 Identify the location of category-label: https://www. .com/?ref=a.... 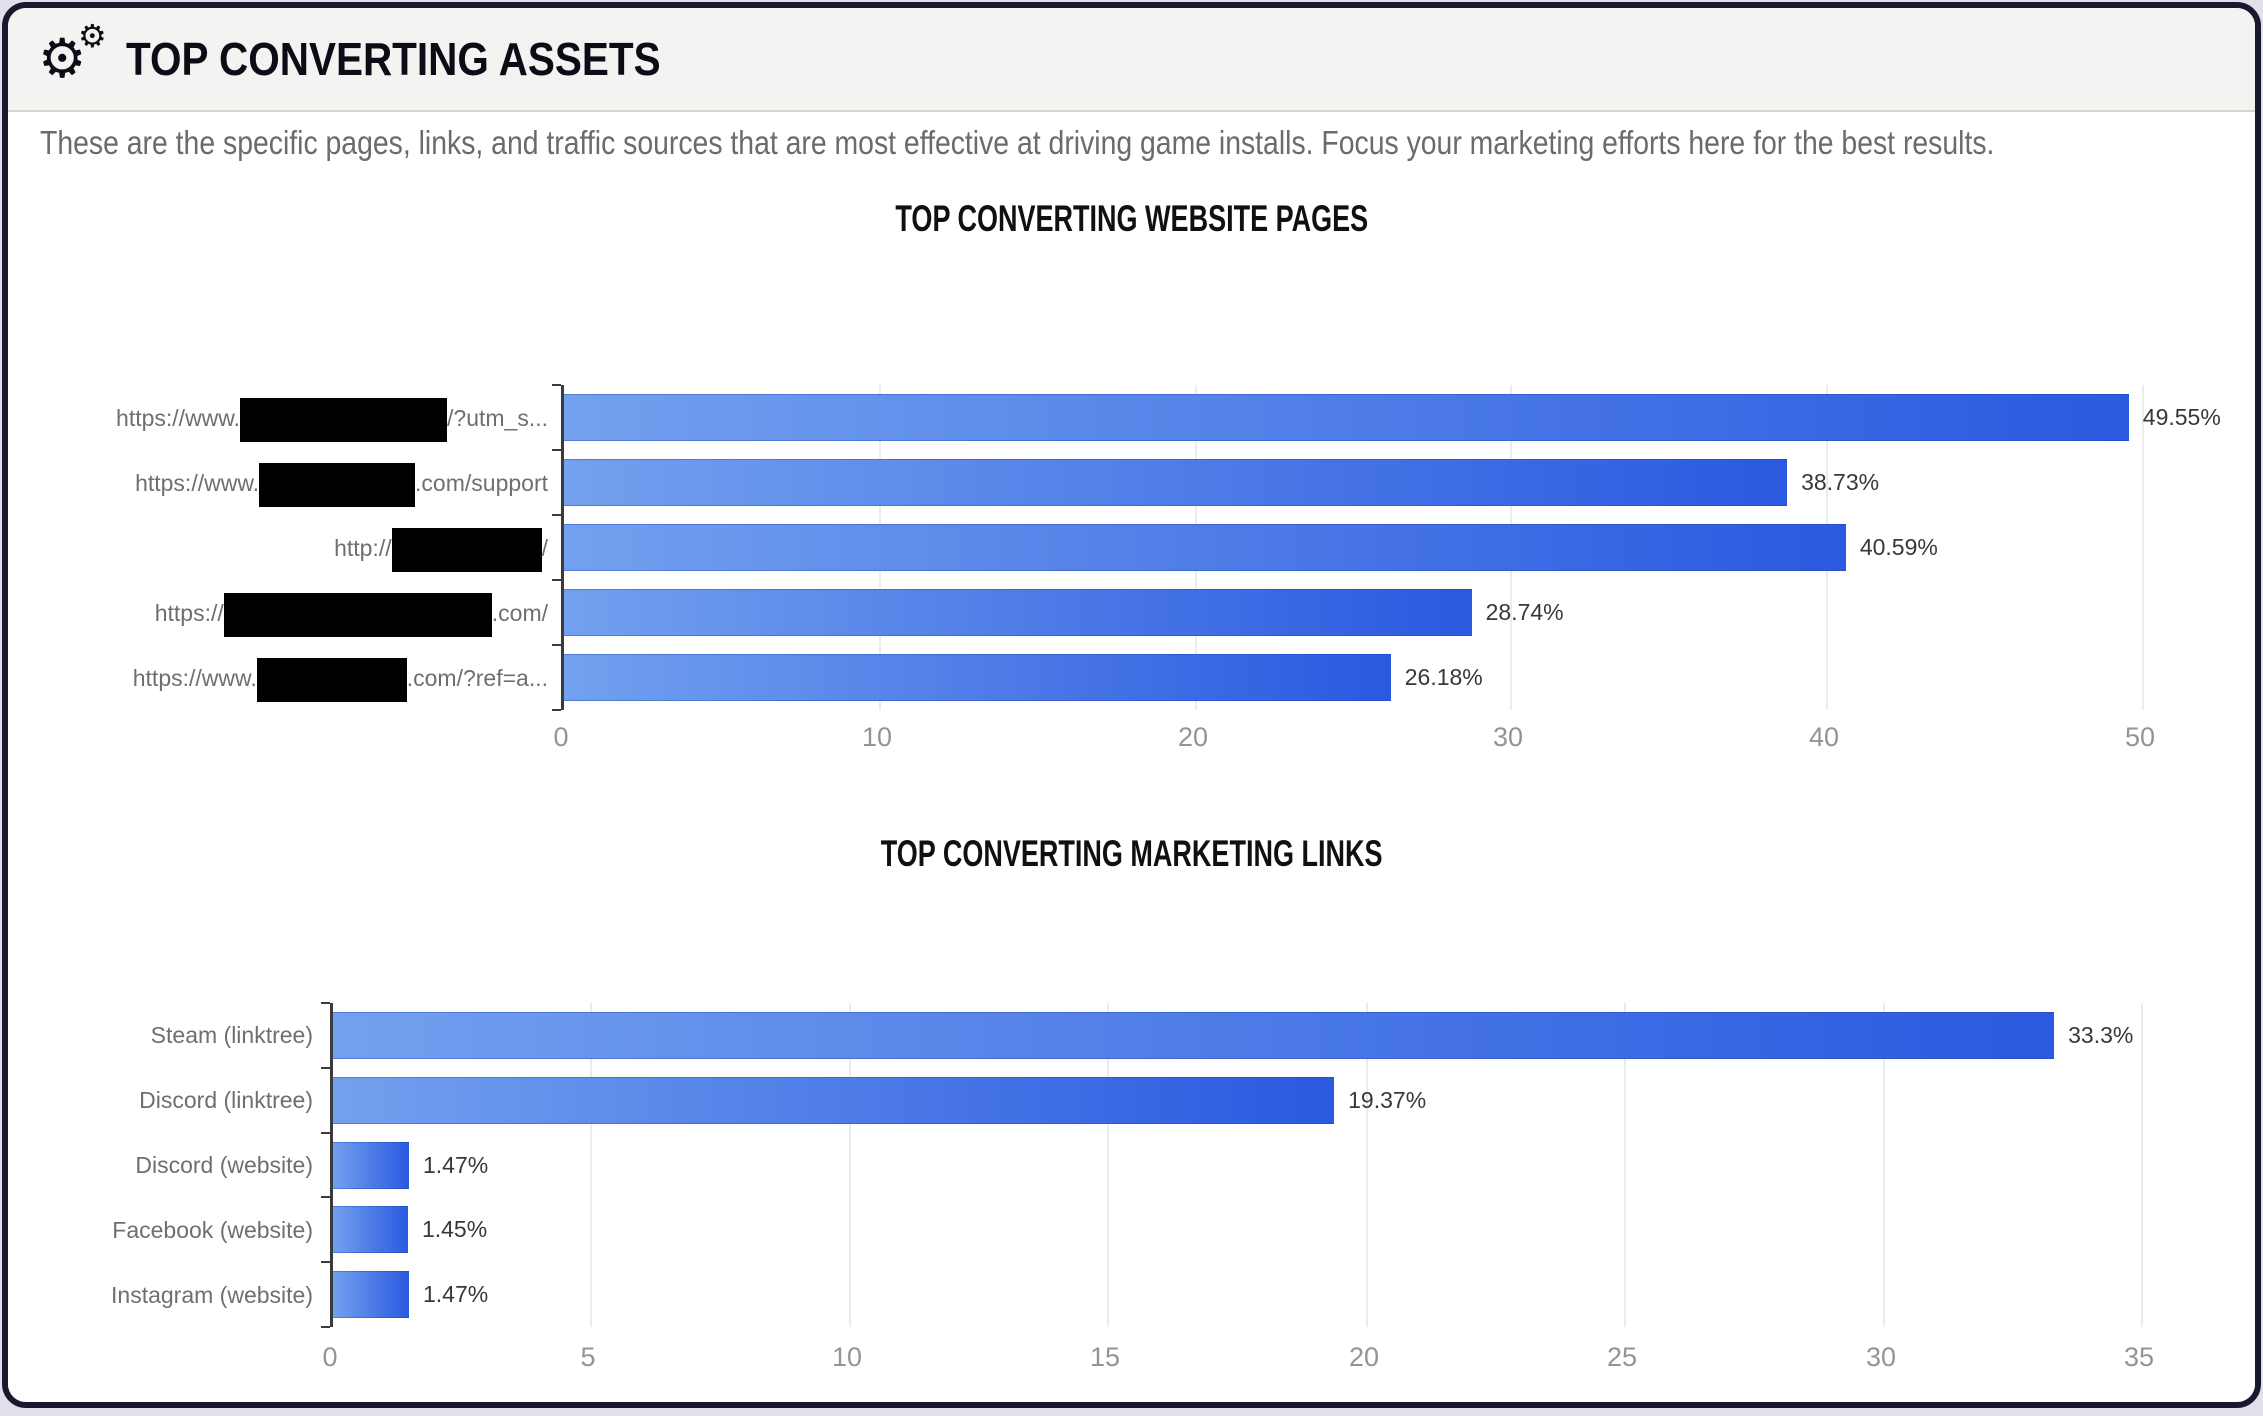
(278, 679).